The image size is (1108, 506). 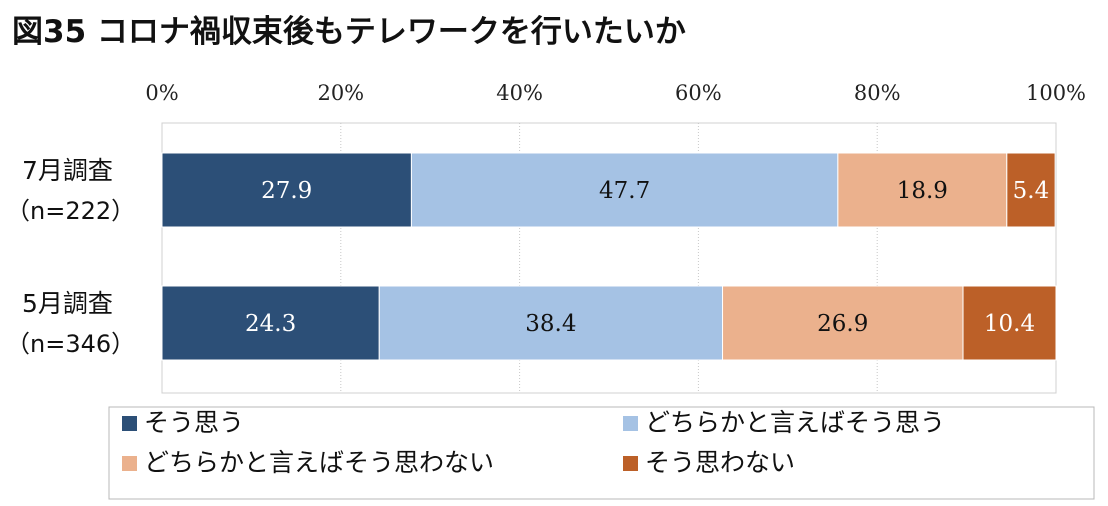 I want to click on data-label: 5.4, so click(x=1031, y=191).